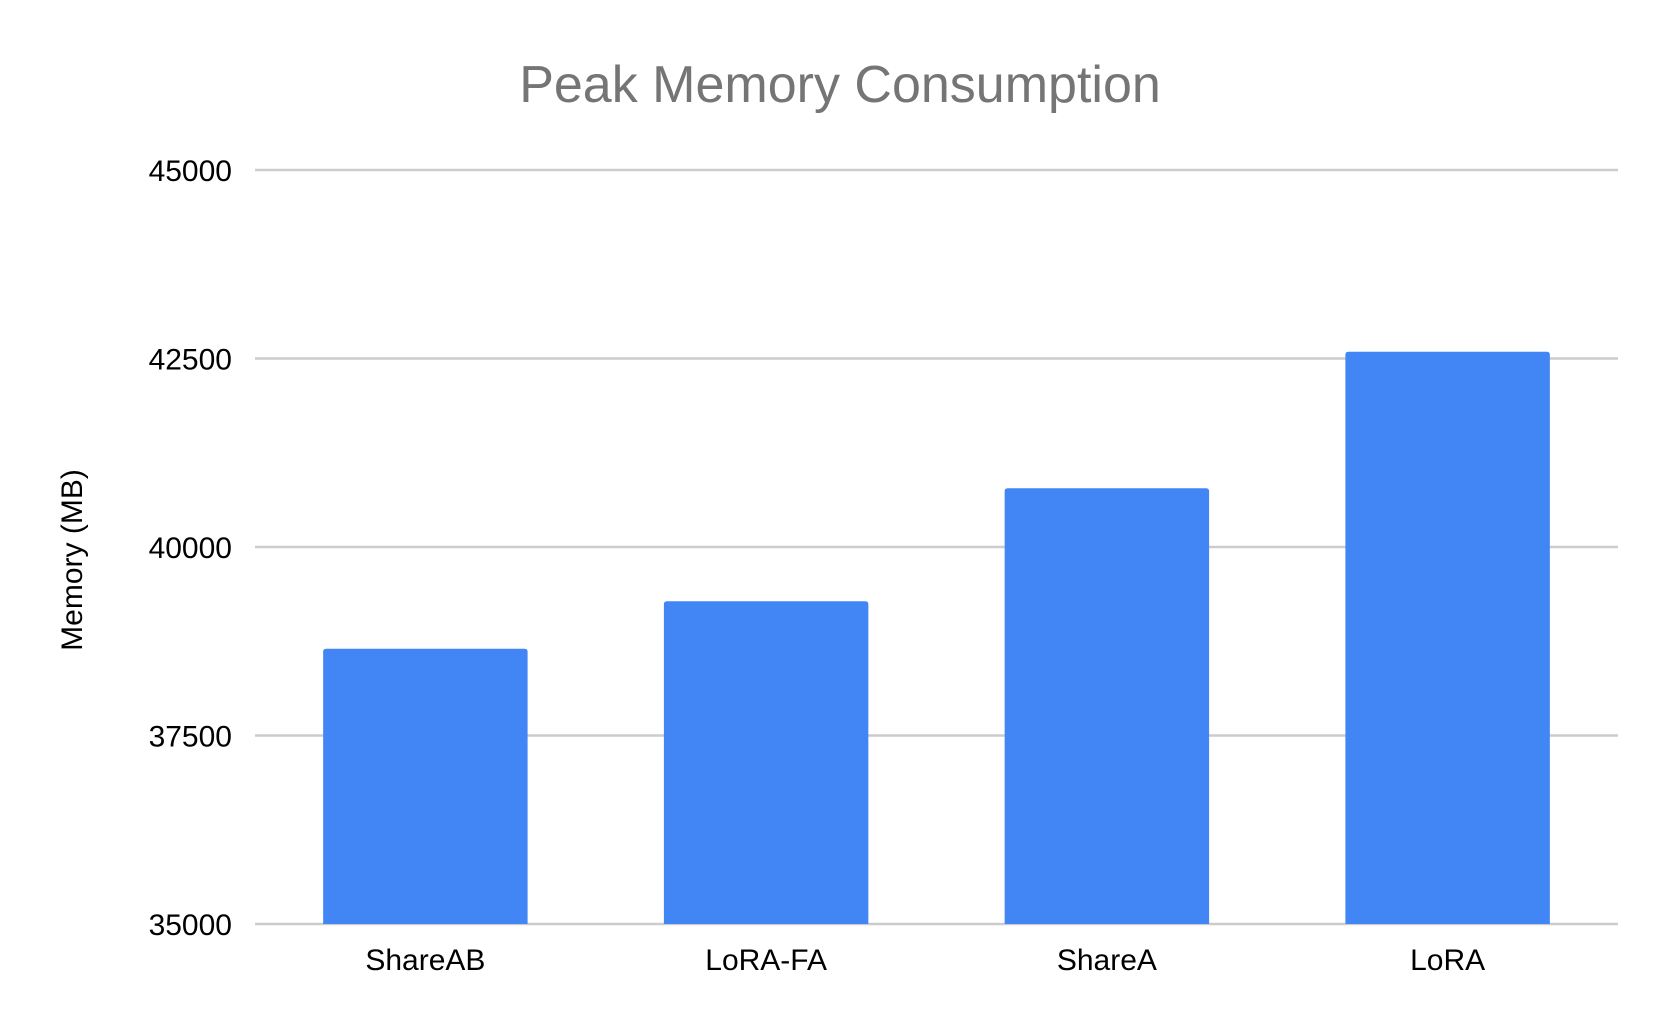  What do you see at coordinates (1107, 706) in the screenshot?
I see `bar-sharea` at bounding box center [1107, 706].